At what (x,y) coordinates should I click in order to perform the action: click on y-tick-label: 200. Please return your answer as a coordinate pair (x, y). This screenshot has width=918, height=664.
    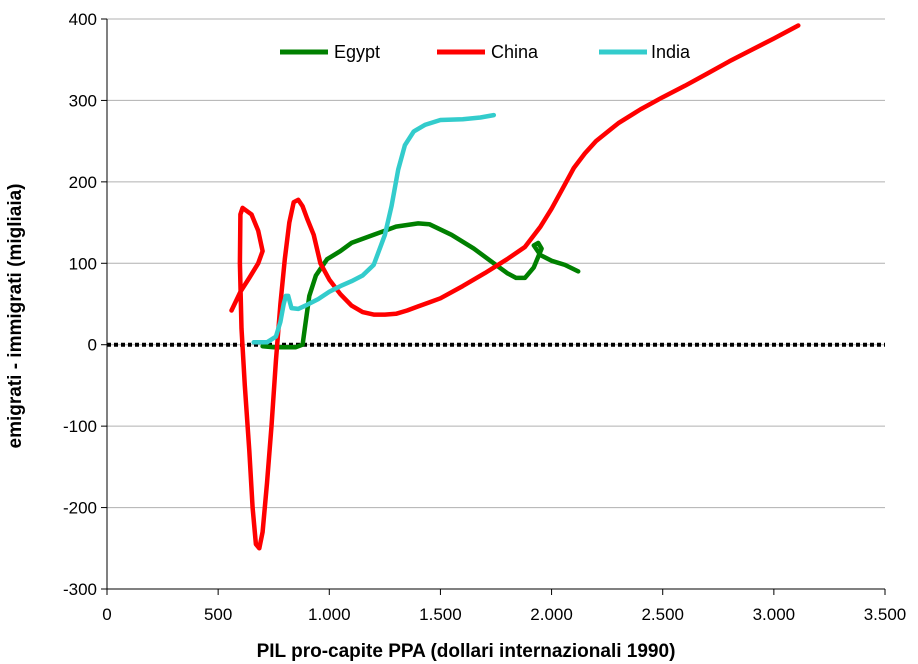
    Looking at the image, I should click on (83, 182).